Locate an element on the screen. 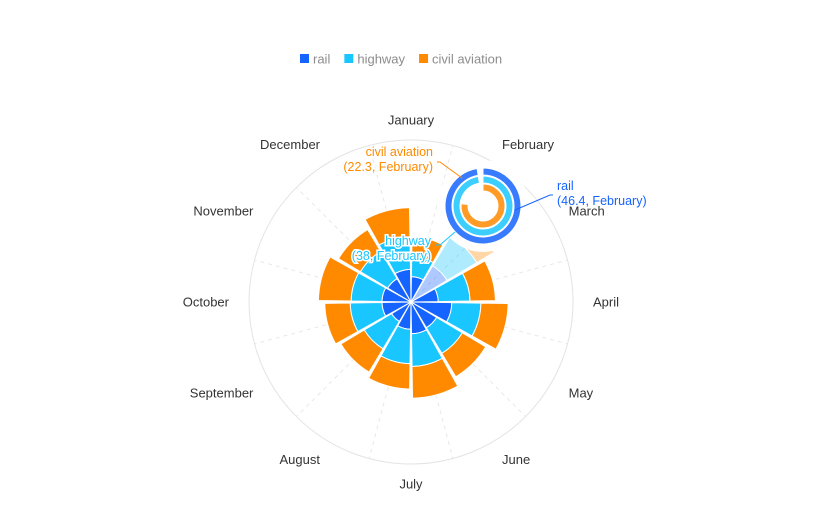 This screenshot has width=826, height=511. tooltip-highway: highway(38, February) is located at coordinates (403, 248).